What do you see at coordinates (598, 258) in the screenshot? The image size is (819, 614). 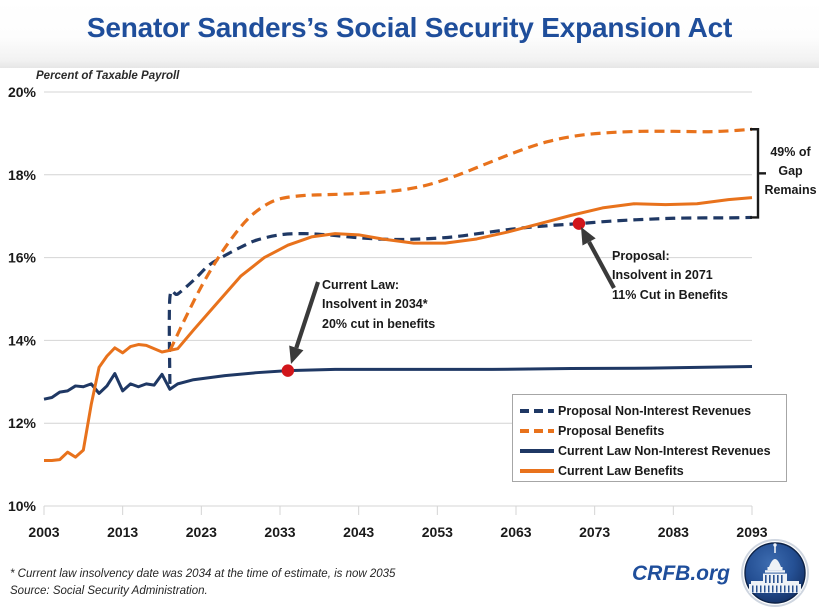 I see `arrow-to-proposal-marker` at bounding box center [598, 258].